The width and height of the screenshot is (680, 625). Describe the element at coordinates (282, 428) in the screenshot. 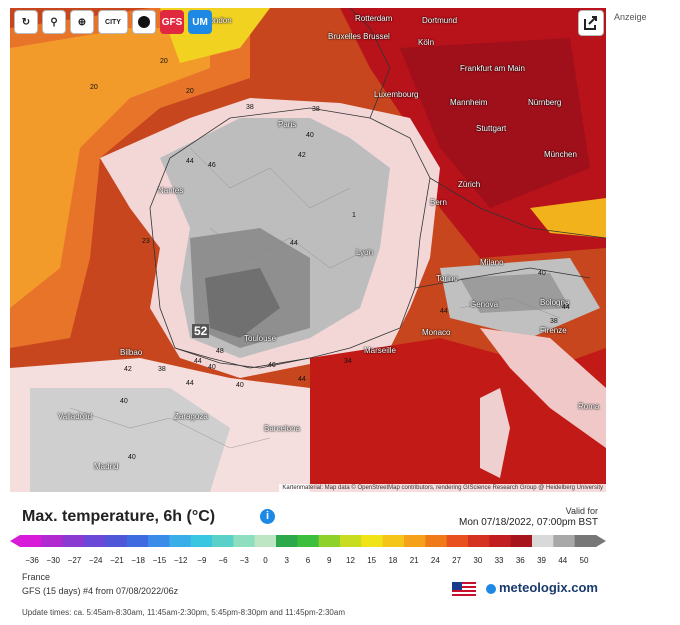

I see `city-label: Barcelona` at that location.